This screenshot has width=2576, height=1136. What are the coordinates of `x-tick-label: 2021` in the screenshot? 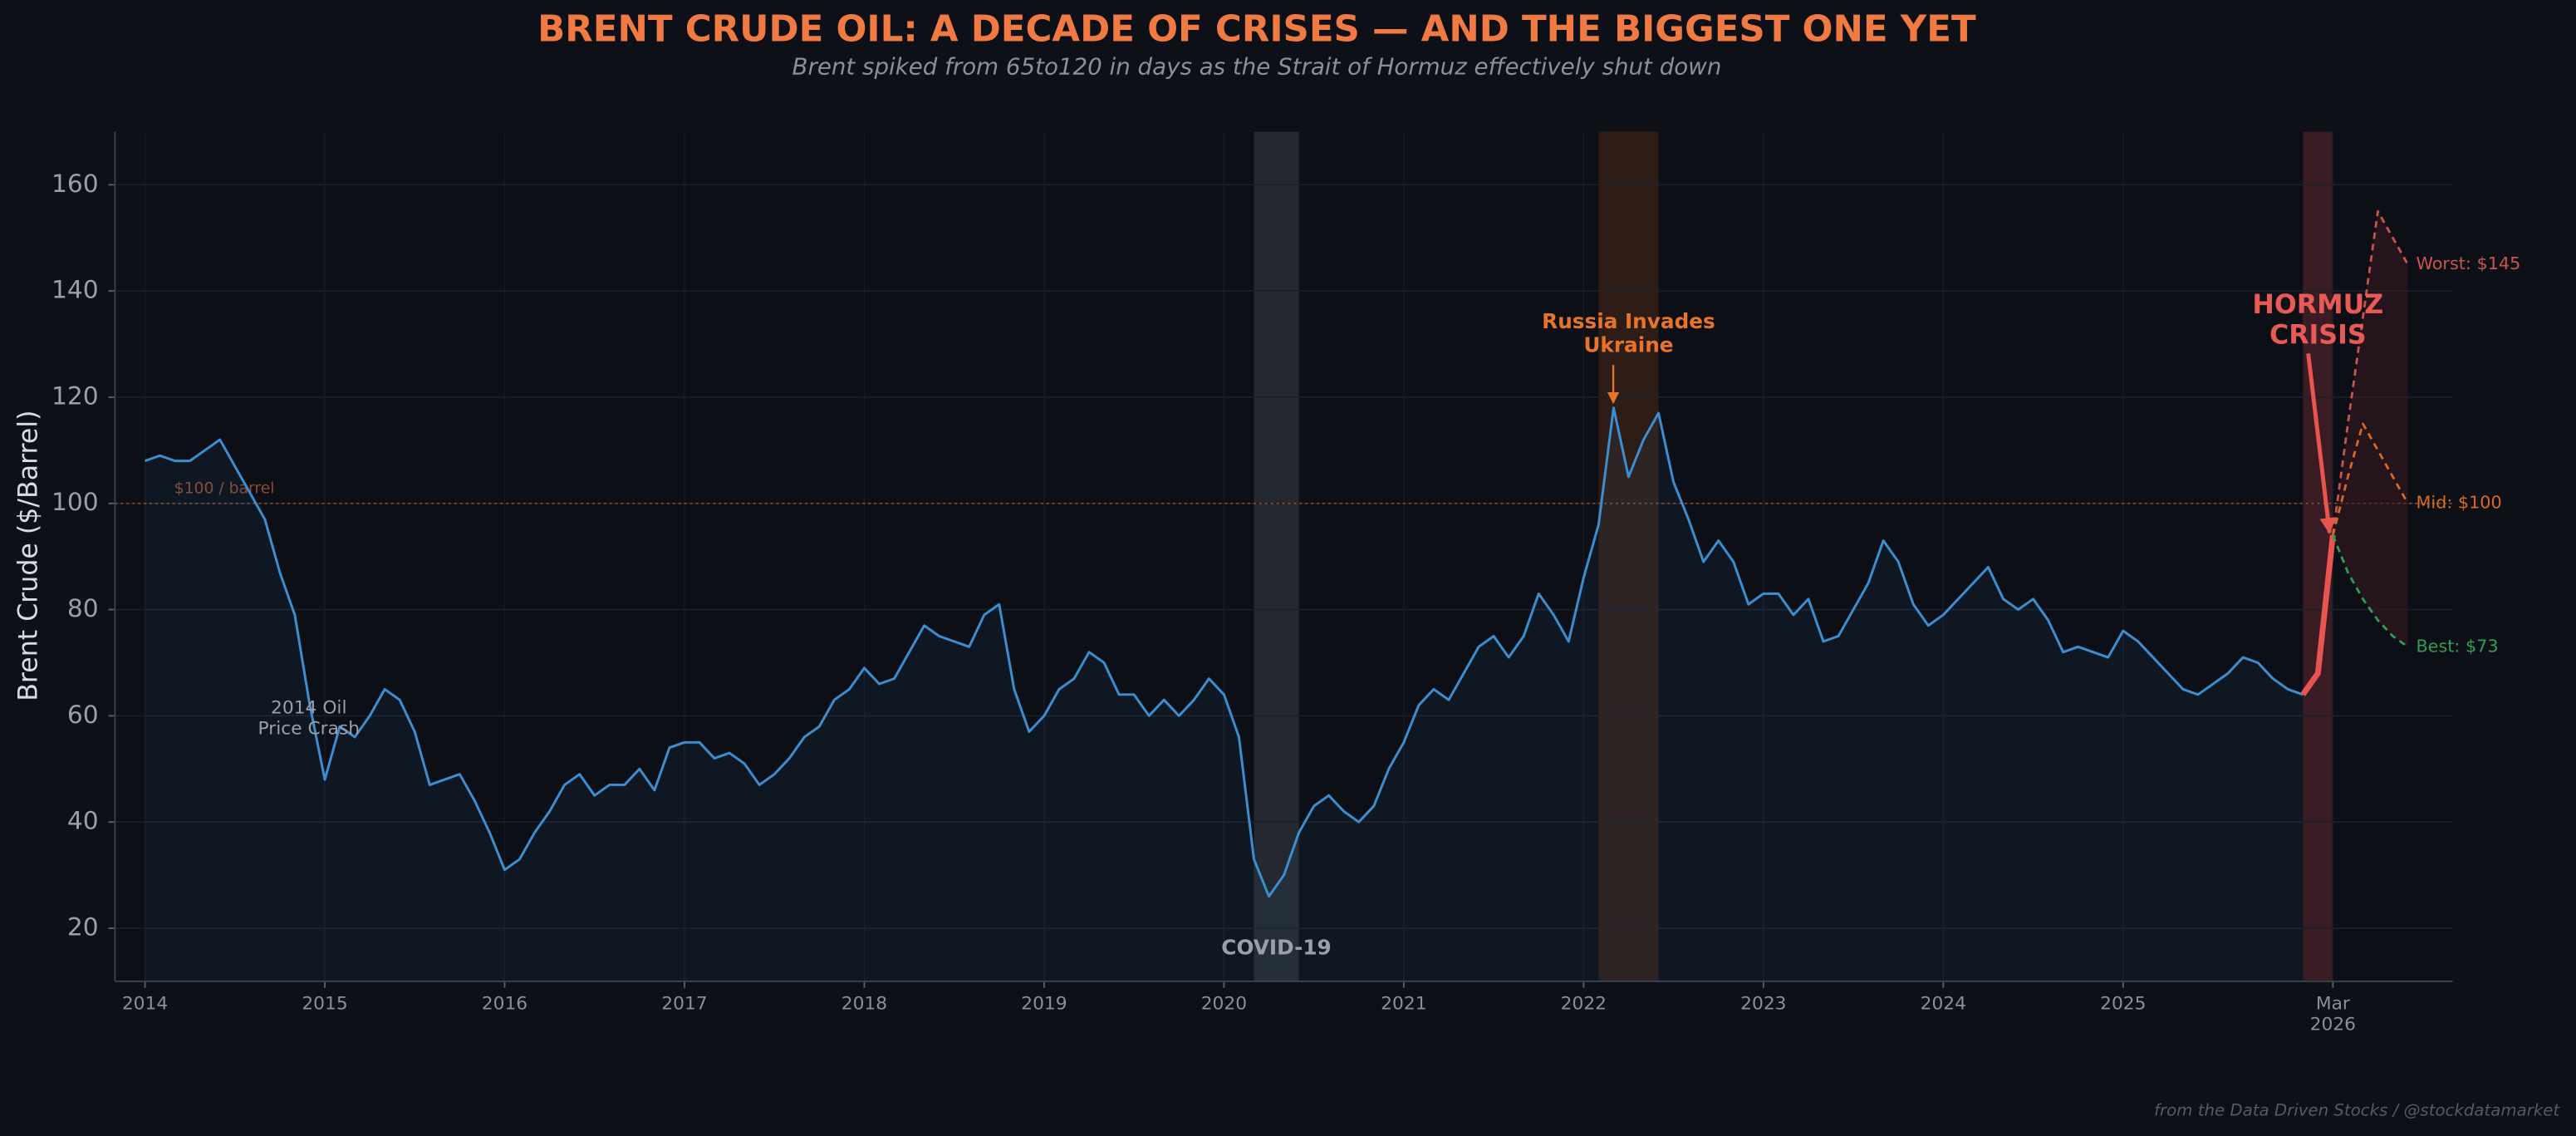 It's located at (1403, 1004).